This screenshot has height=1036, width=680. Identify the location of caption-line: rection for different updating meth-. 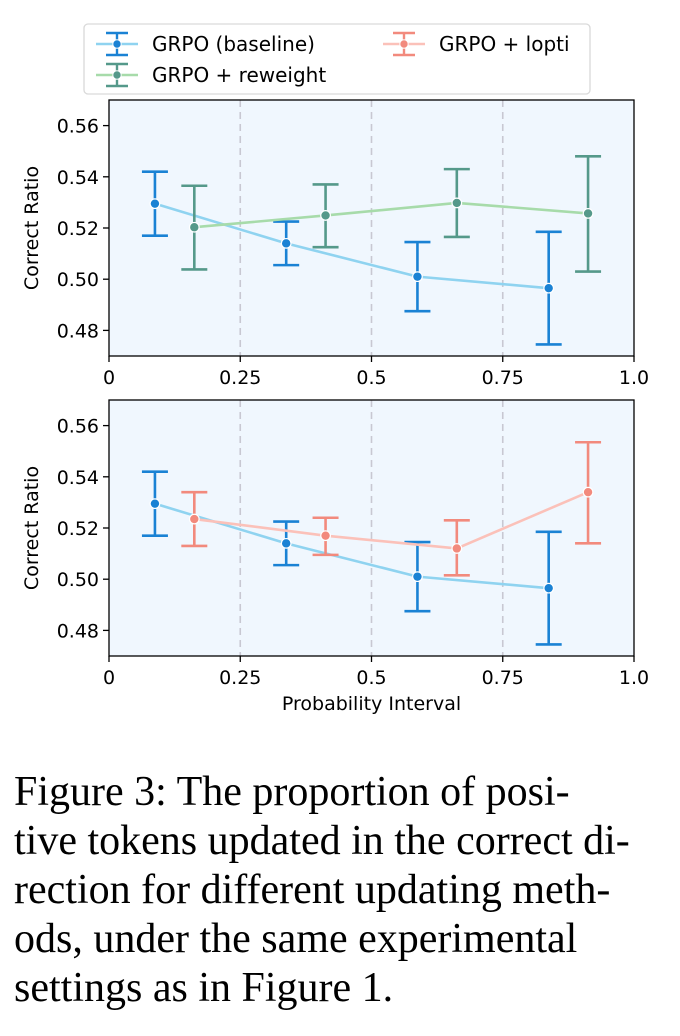
(312, 890).